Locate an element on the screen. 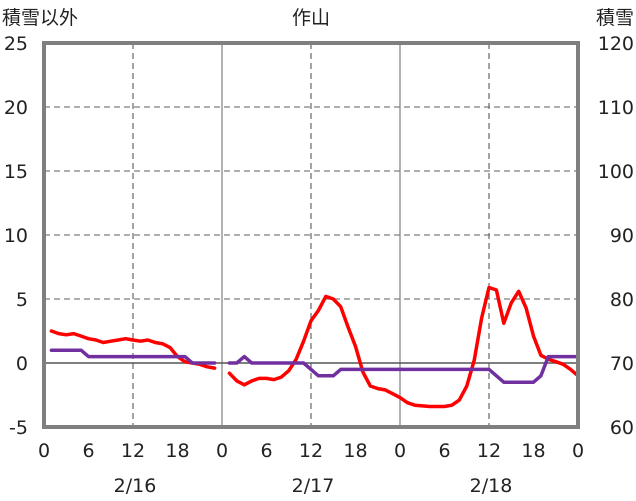 Image resolution: width=636 pixels, height=501 pixels. left-axis-label: 積雪以外 is located at coordinates (40, 18).